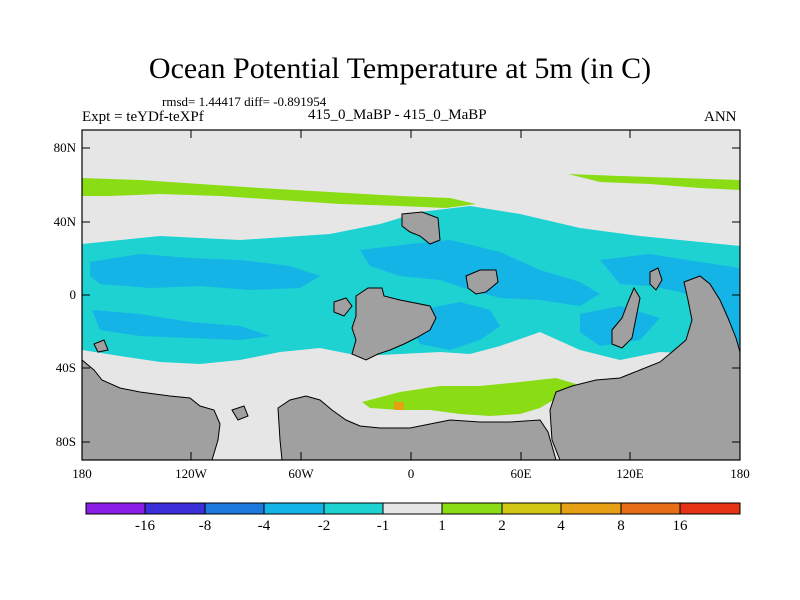 The width and height of the screenshot is (800, 600). Describe the element at coordinates (65, 441) in the screenshot. I see `lat-label-80s: 80S` at that location.